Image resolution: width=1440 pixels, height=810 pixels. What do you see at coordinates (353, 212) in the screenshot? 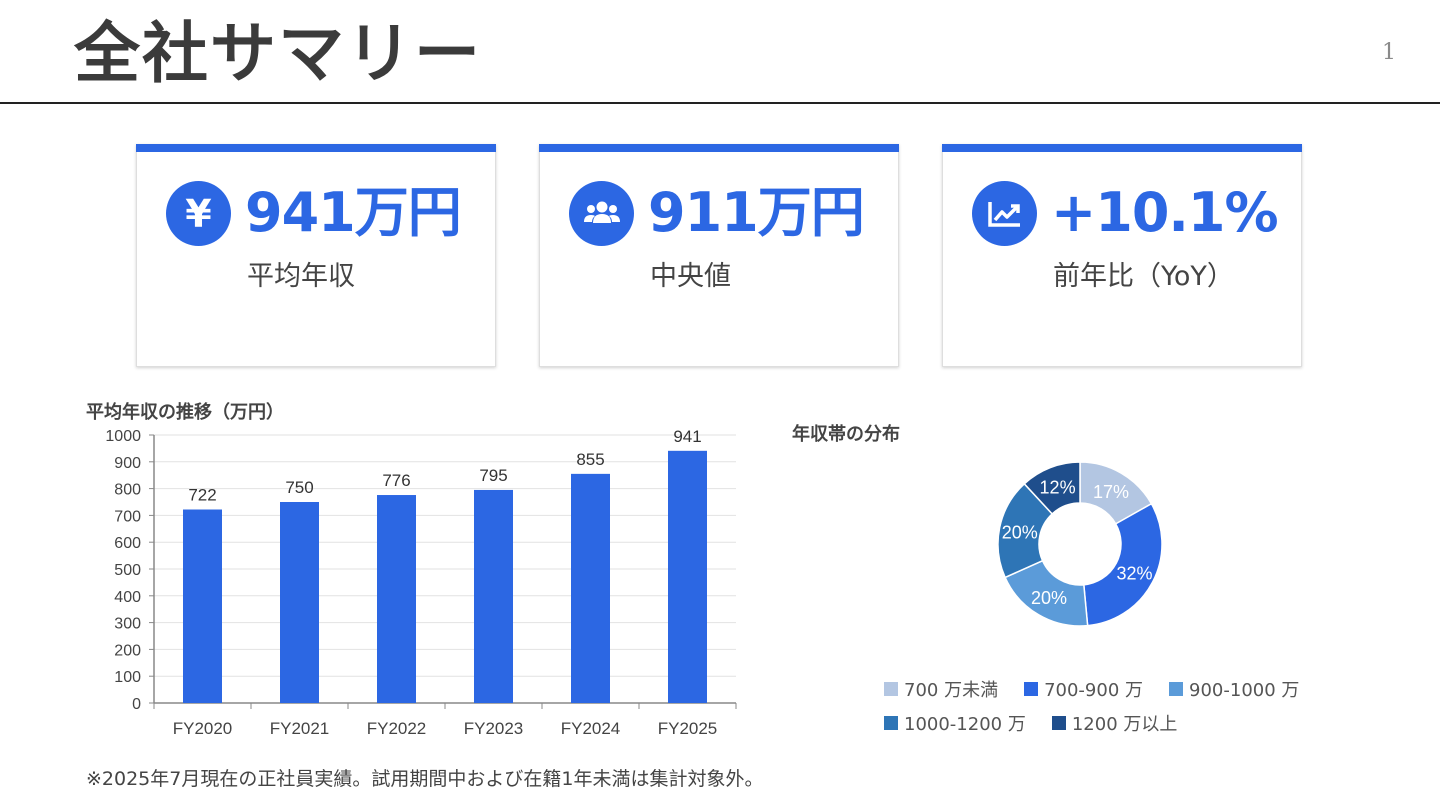
I see `kpi-value: 941万円` at bounding box center [353, 212].